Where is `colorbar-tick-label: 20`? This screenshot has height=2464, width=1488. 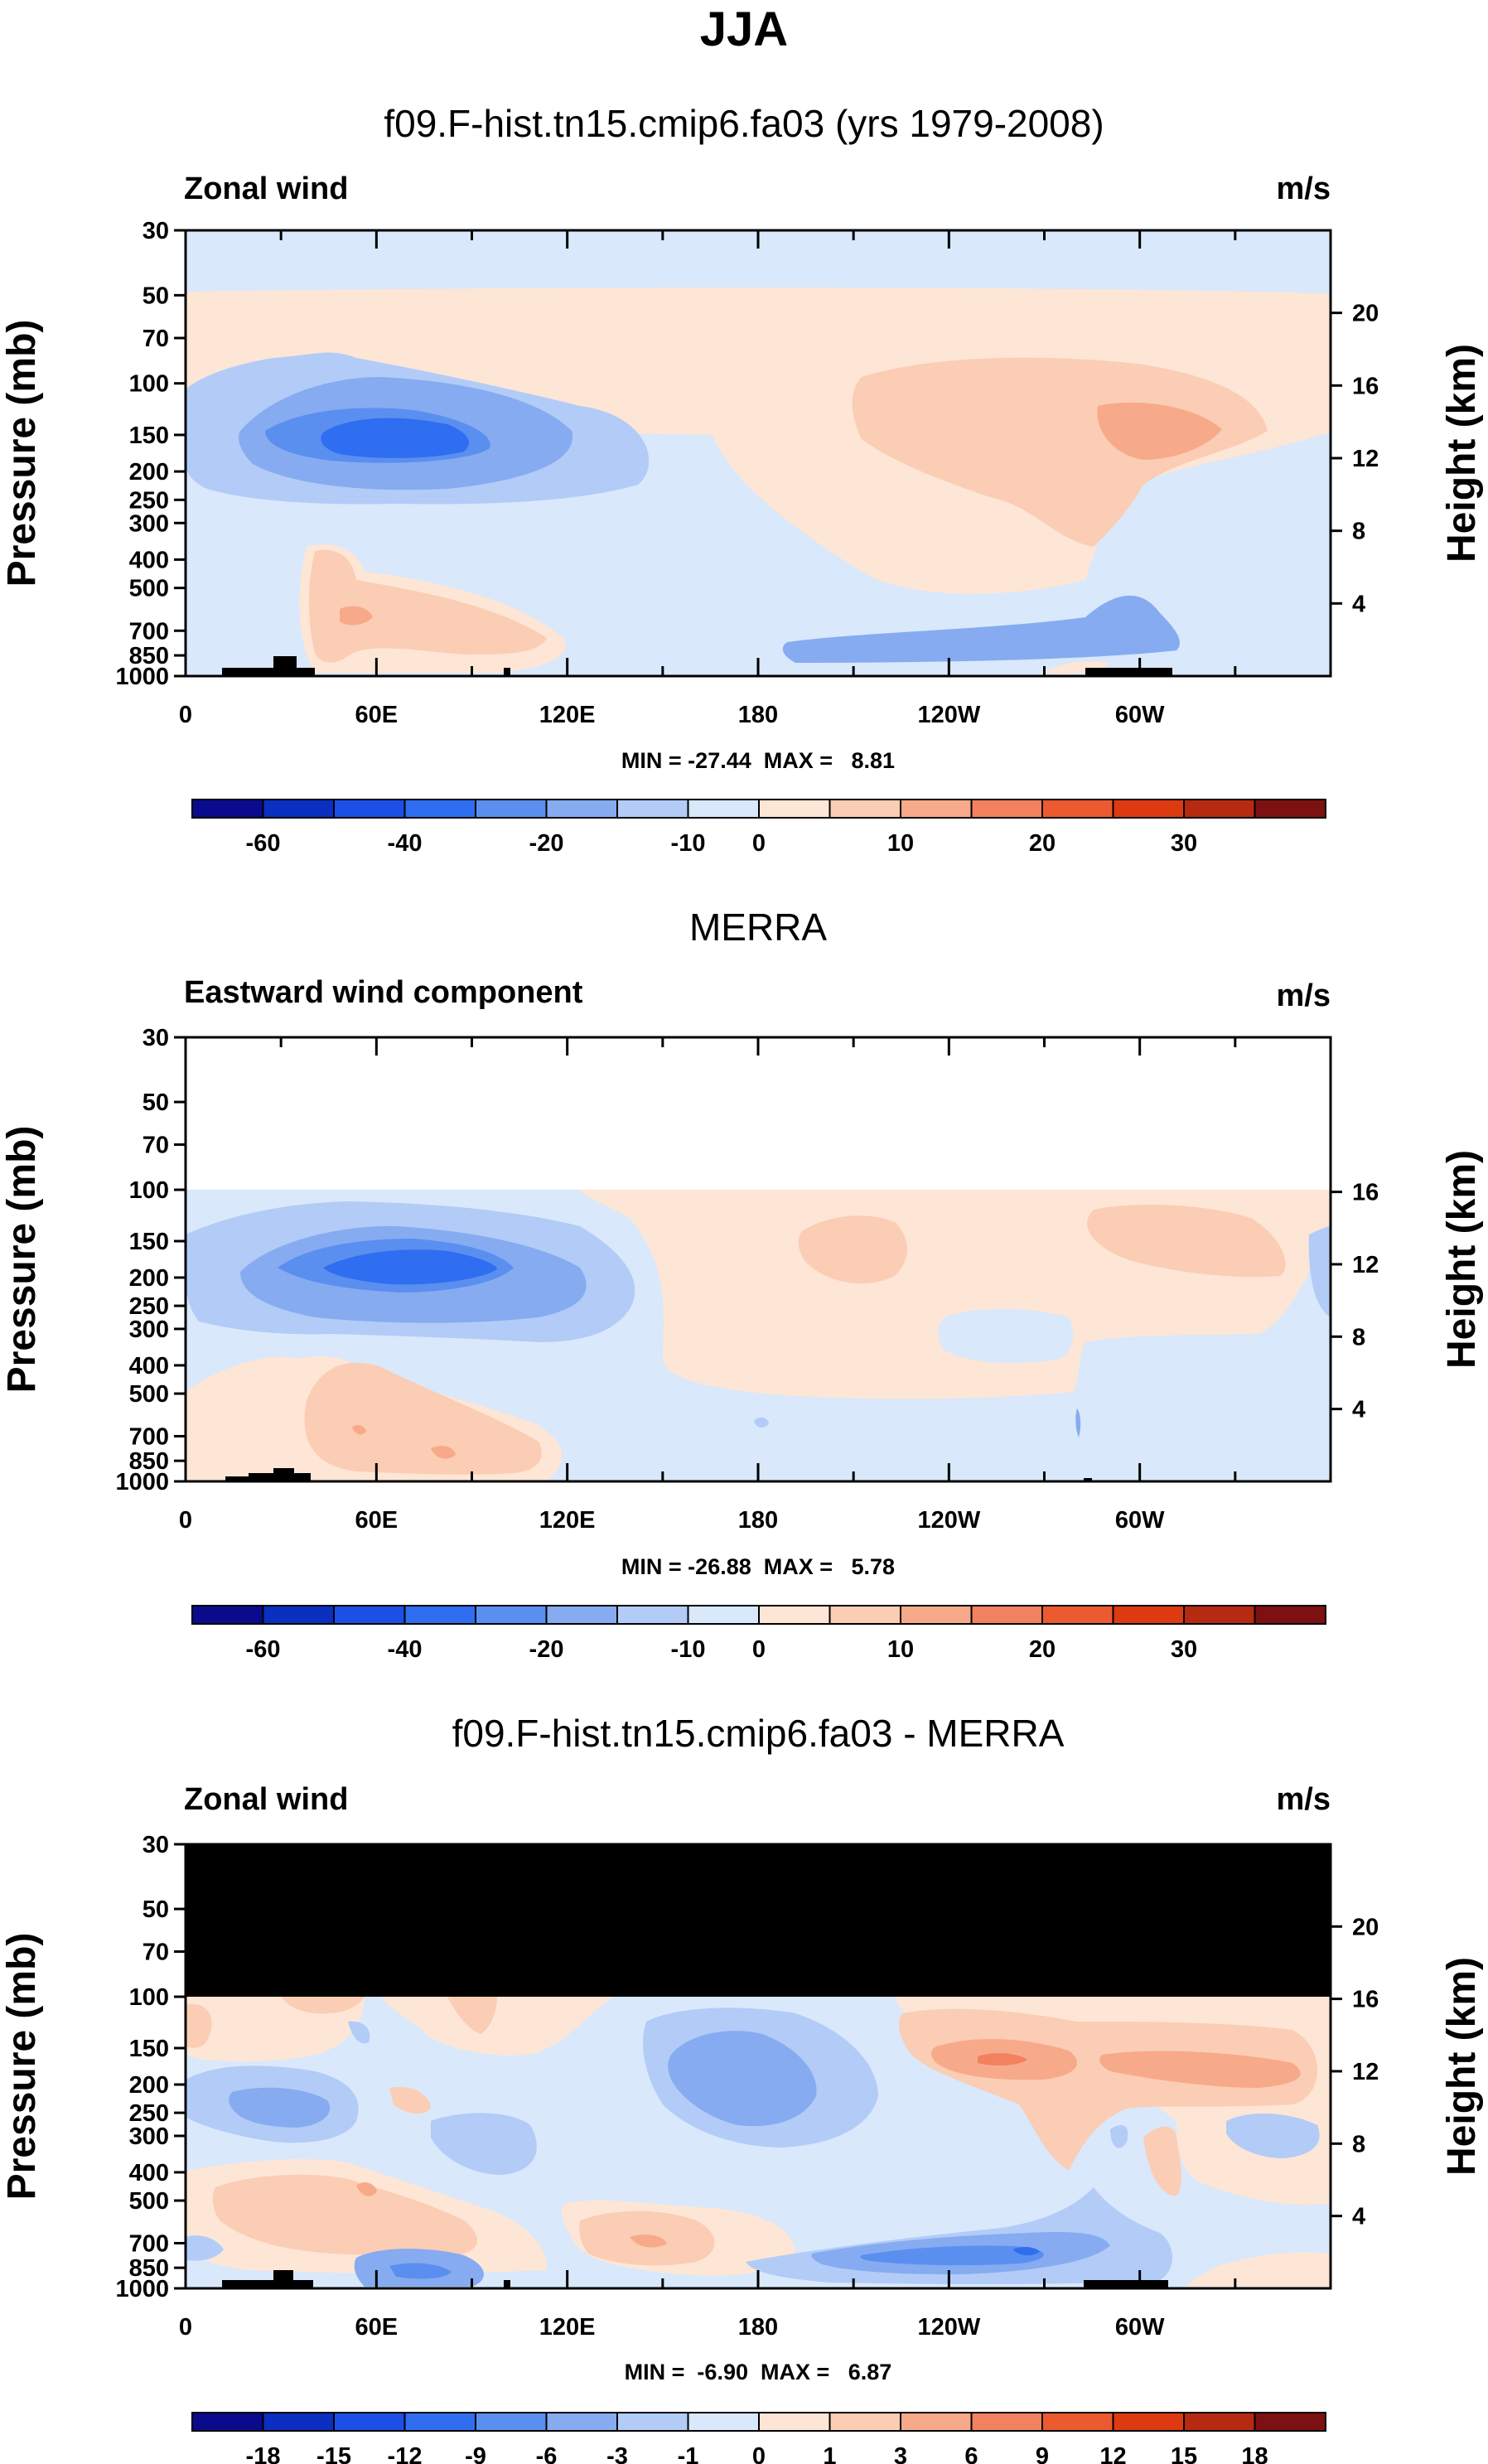
colorbar-tick-label: 20 is located at coordinates (1043, 1649).